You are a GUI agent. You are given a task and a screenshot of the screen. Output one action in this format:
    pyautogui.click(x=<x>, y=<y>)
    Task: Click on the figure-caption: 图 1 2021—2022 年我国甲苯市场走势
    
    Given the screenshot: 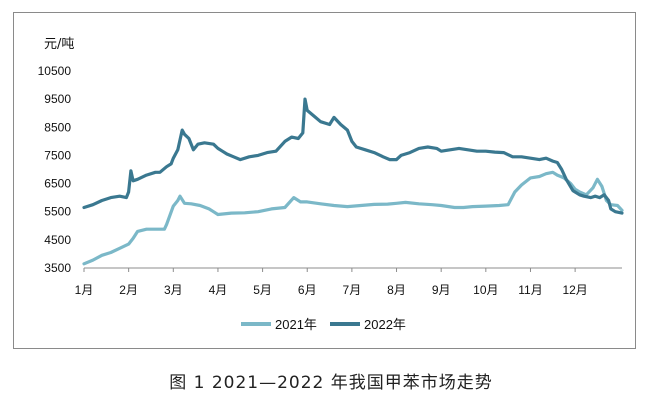 What is the action you would take?
    pyautogui.click(x=331, y=383)
    